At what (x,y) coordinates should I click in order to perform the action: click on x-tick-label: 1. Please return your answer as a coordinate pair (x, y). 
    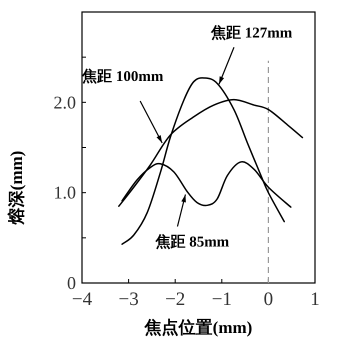
    Looking at the image, I should click on (315, 299).